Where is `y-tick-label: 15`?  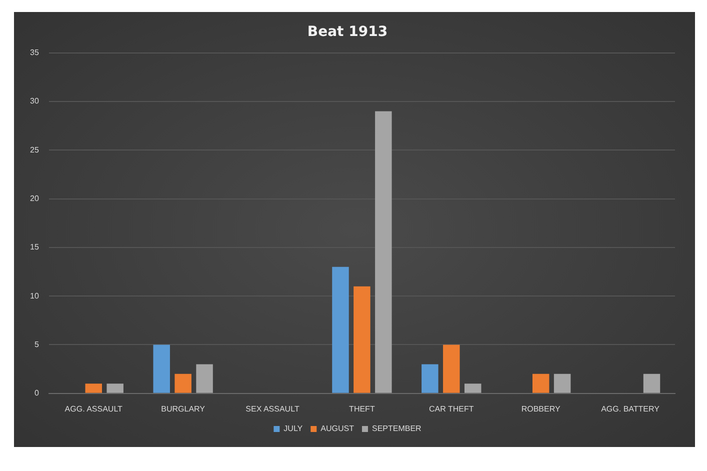
y-tick-label: 15 is located at coordinates (35, 247).